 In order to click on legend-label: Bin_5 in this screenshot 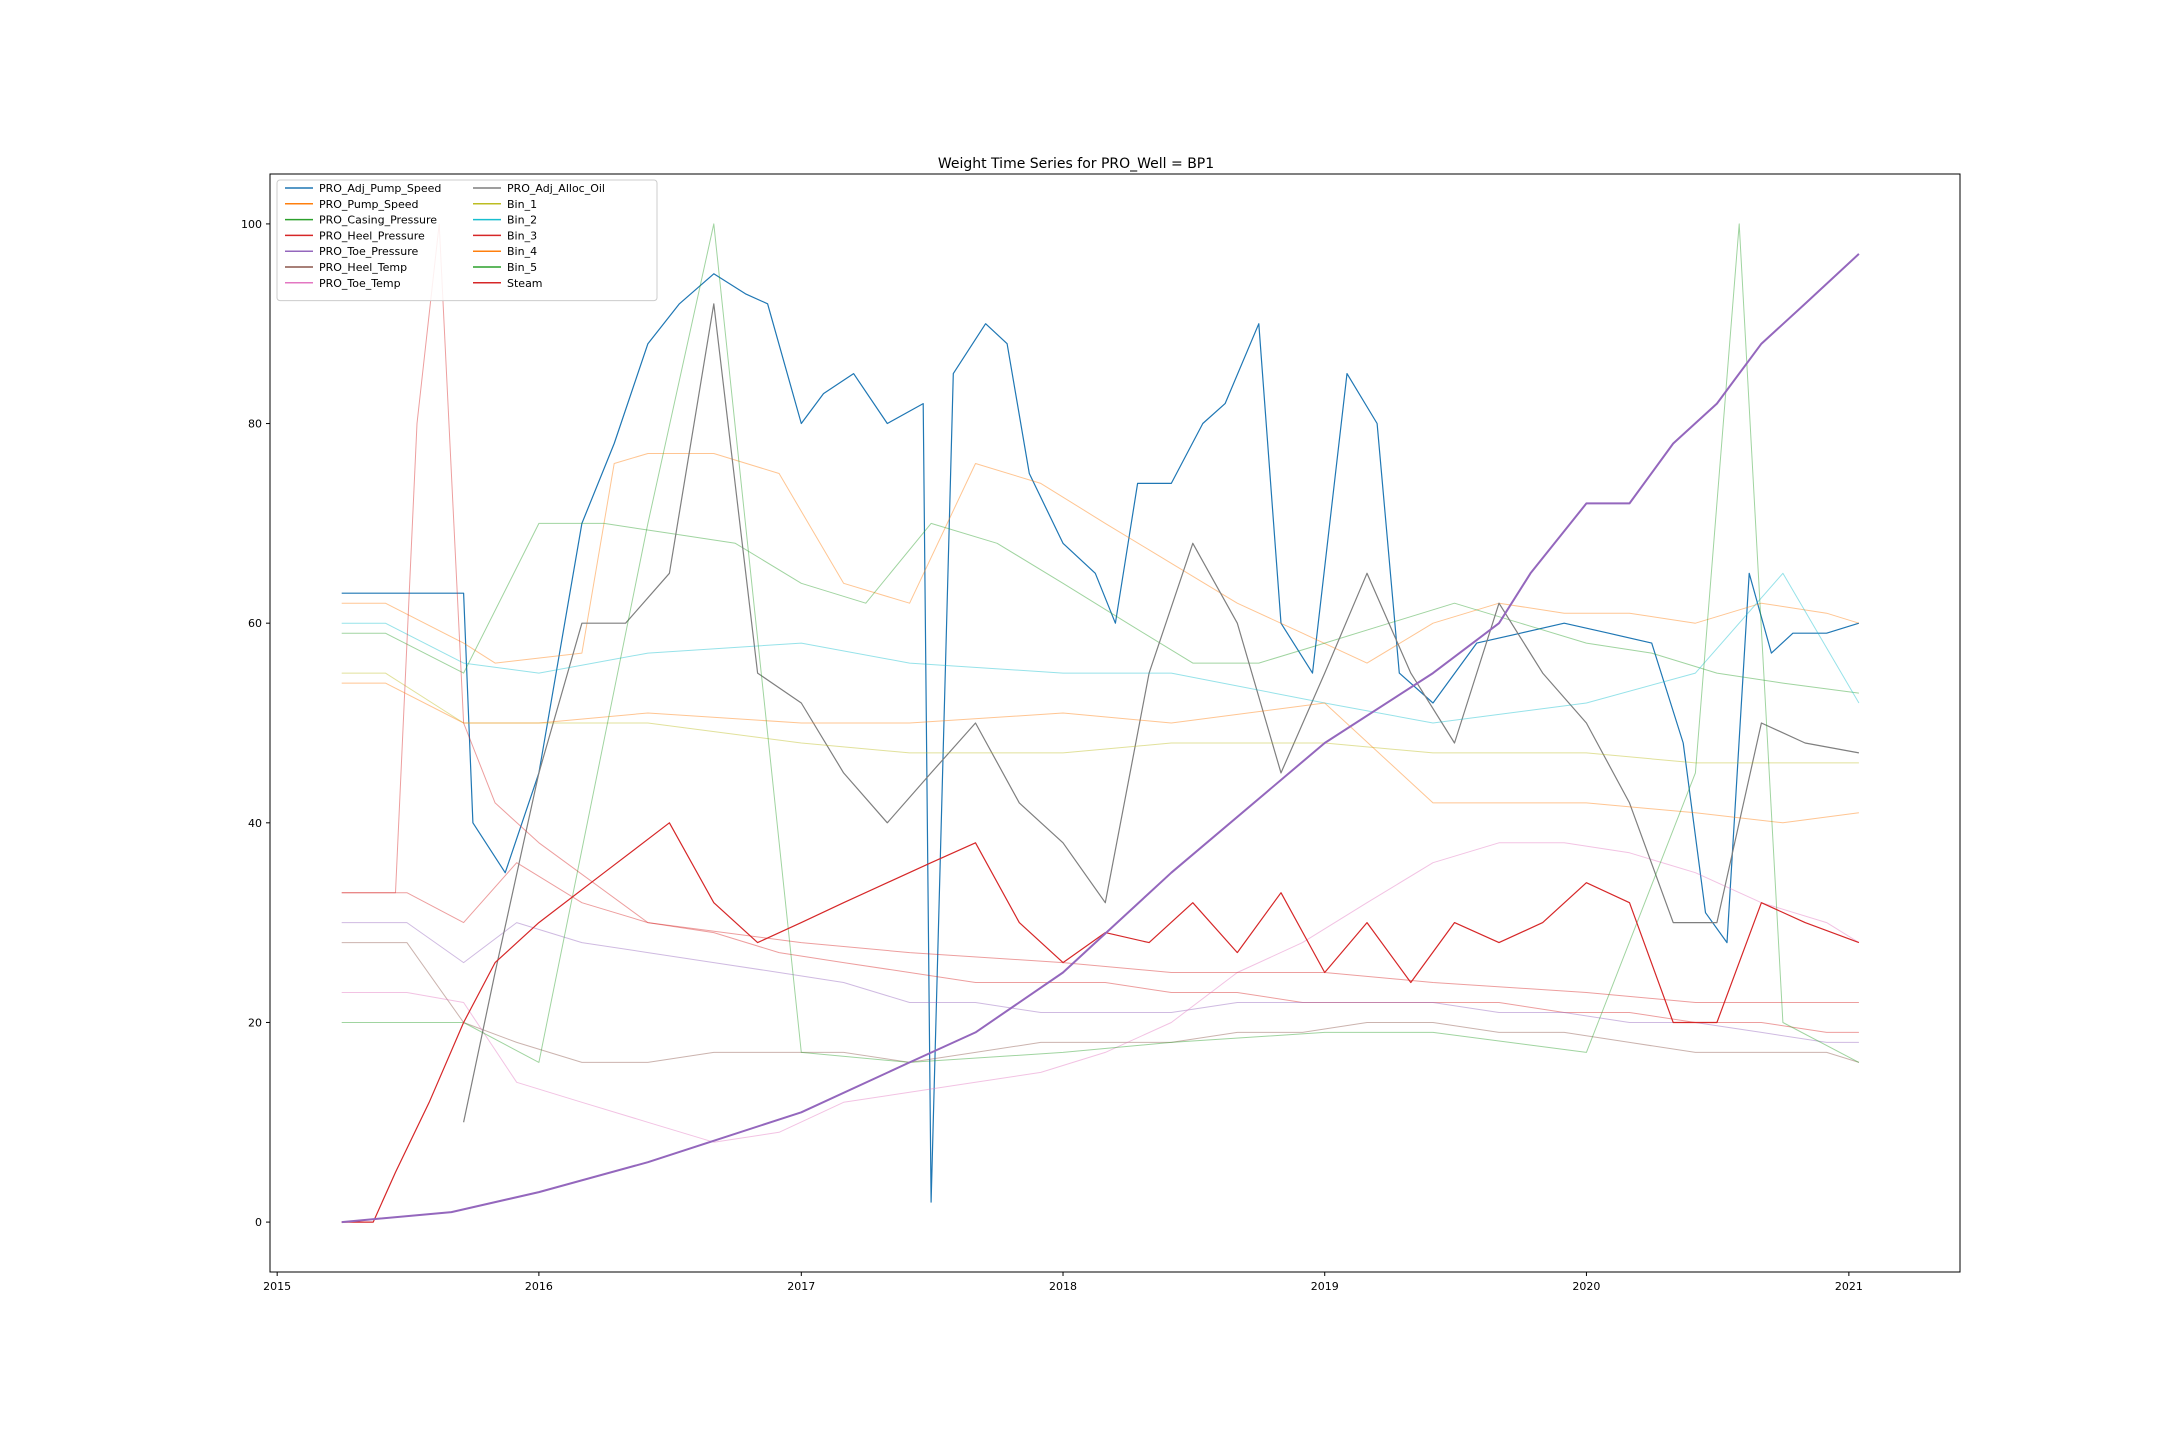, I will do `click(522, 267)`.